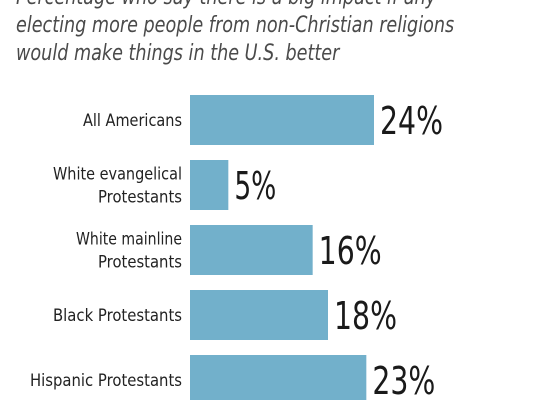 The height and width of the screenshot is (400, 540). What do you see at coordinates (365, 316) in the screenshot?
I see `value-label-3: 18%` at bounding box center [365, 316].